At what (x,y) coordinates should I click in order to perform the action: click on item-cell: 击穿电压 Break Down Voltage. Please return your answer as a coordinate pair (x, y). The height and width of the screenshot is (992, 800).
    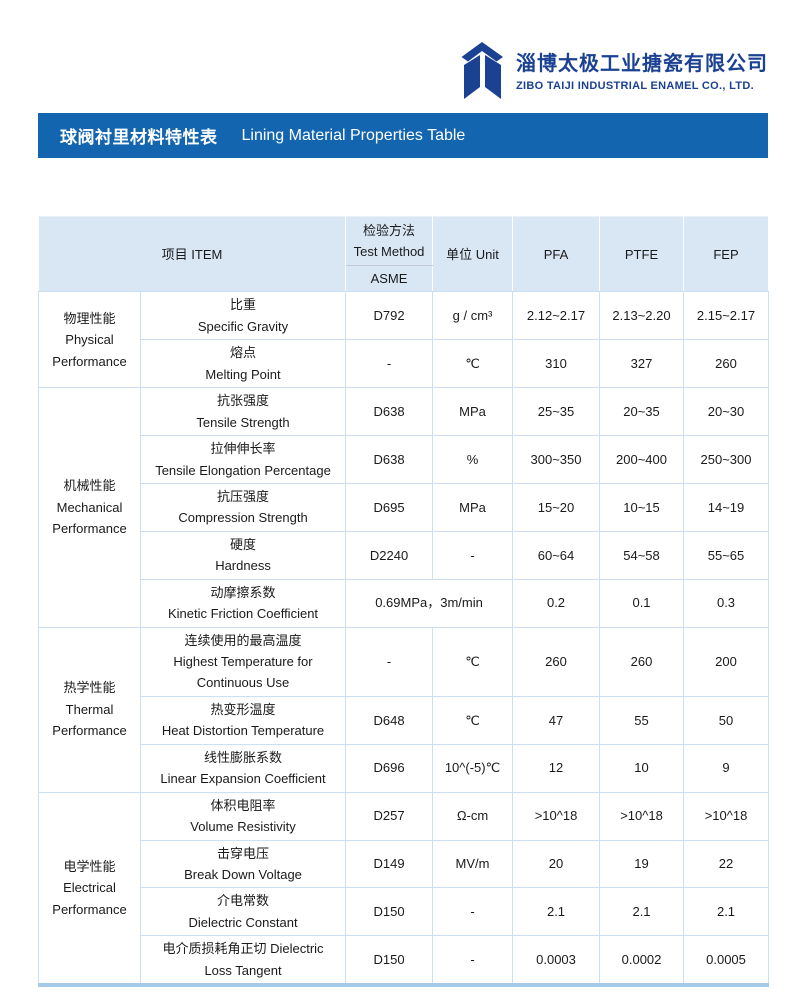
    Looking at the image, I should click on (243, 864).